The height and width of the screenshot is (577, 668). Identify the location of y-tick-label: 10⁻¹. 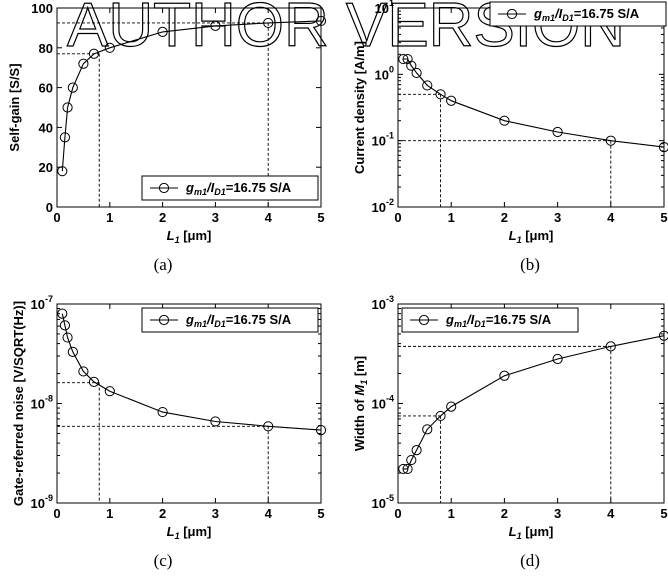
(383, 140).